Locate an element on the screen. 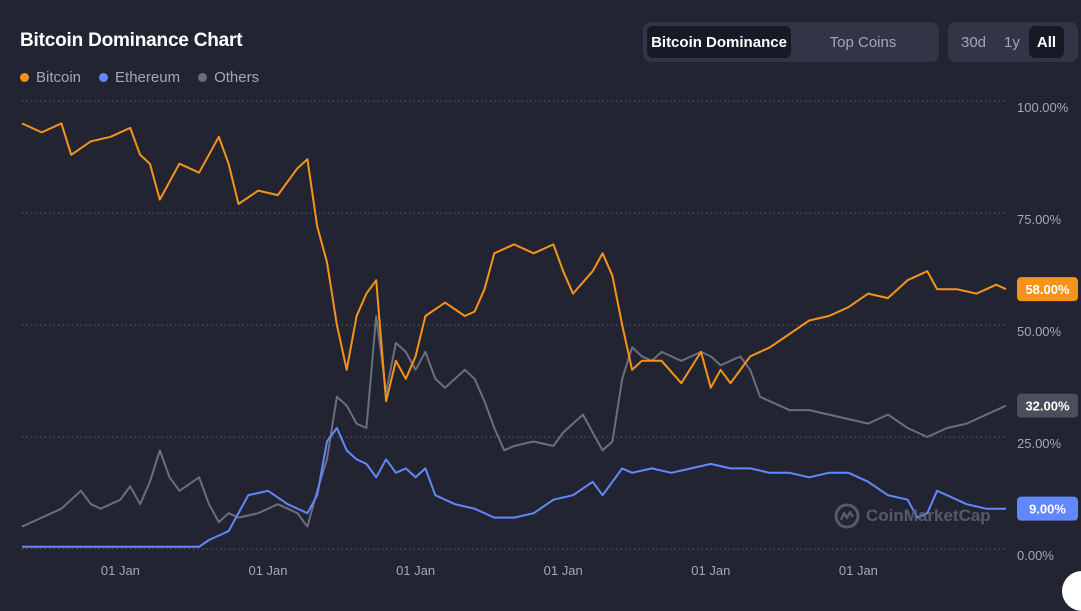 The height and width of the screenshot is (611, 1081). range-1y-button: 1y is located at coordinates (1012, 42).